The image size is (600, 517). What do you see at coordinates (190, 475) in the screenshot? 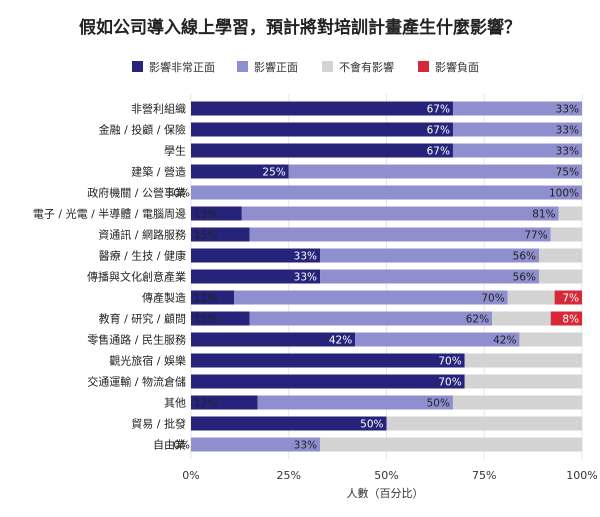
I see `x-tick-label-0: 0%` at bounding box center [190, 475].